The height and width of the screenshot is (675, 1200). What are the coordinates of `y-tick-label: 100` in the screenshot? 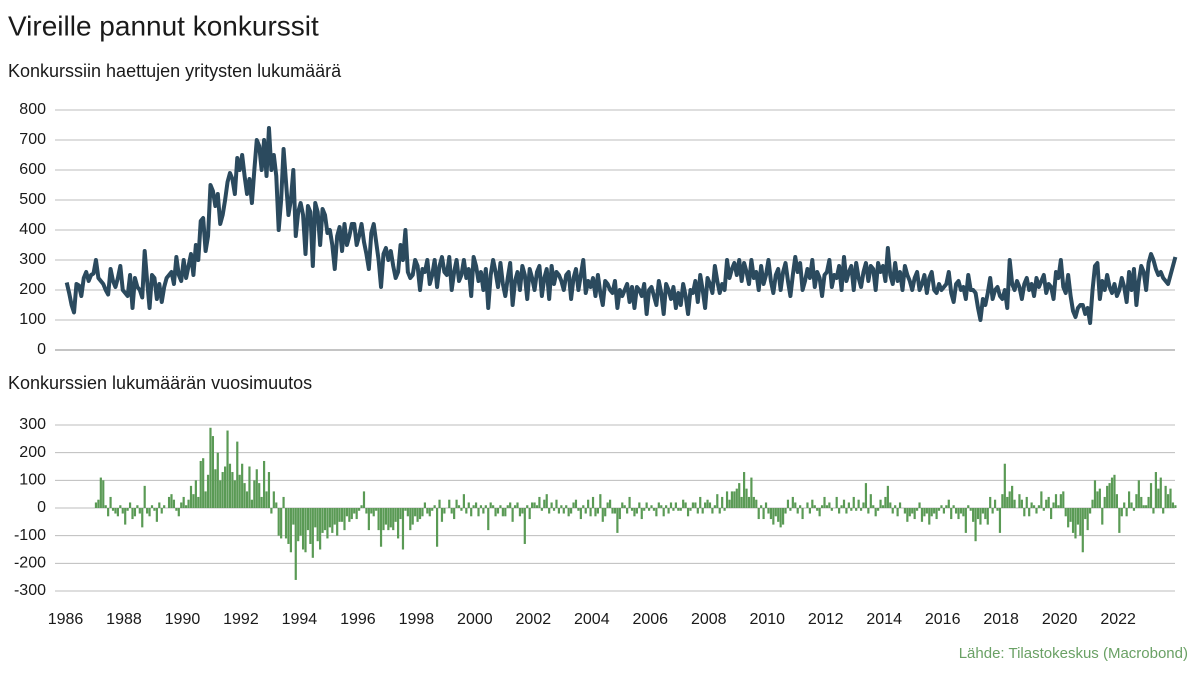 It's located at (32, 480).